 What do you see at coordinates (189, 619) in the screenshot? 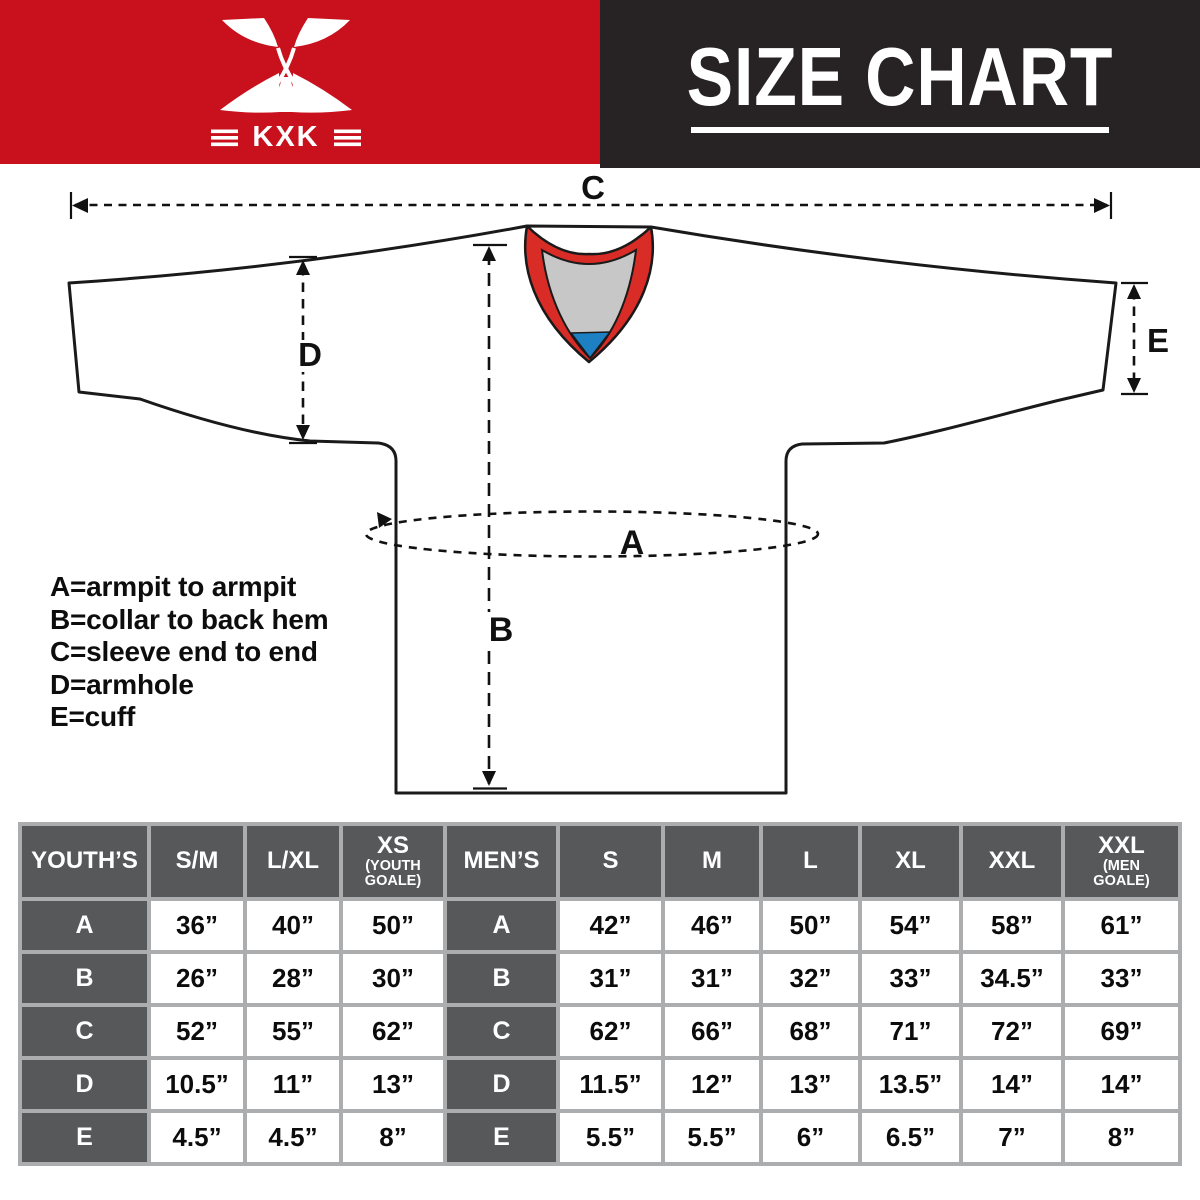
I see `legend-line-b: B=collar to back hem` at bounding box center [189, 619].